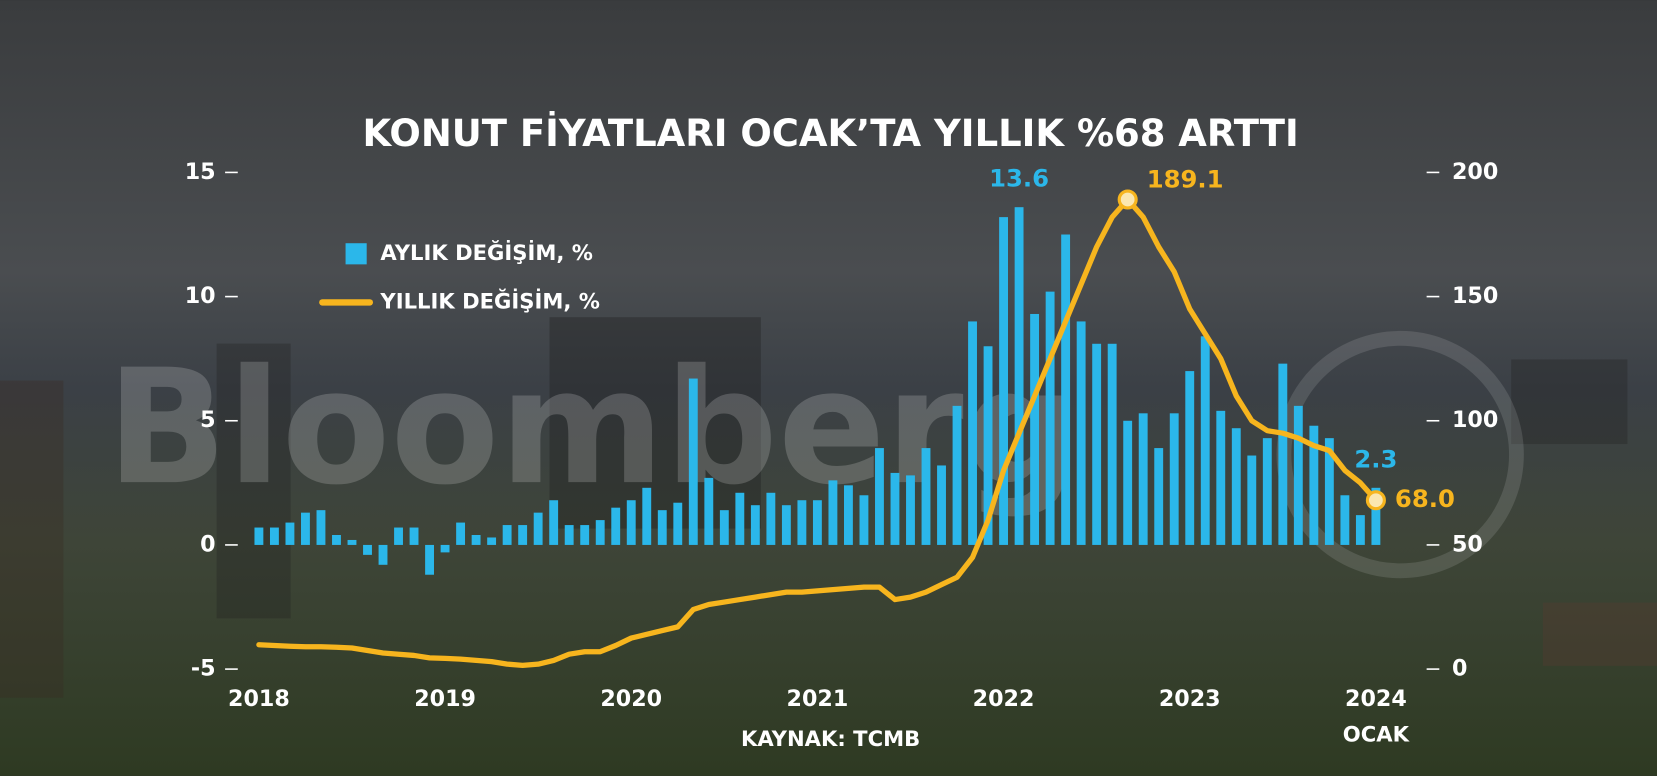 The height and width of the screenshot is (776, 1657). I want to click on x-tick-label: 2019, so click(445, 699).